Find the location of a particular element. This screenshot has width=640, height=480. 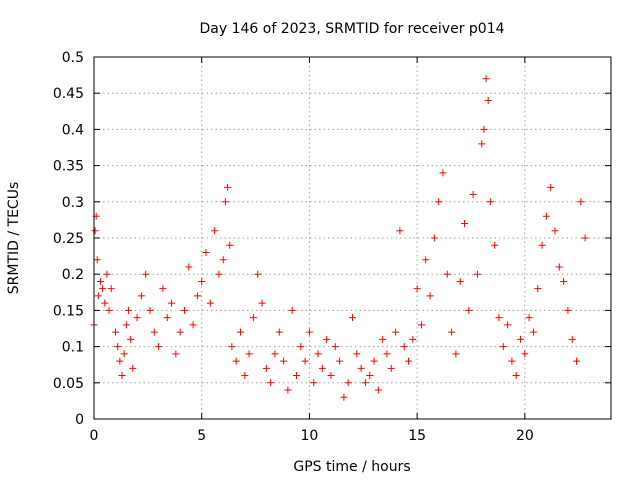

y-tick-label: 0.05 is located at coordinates (68, 384).